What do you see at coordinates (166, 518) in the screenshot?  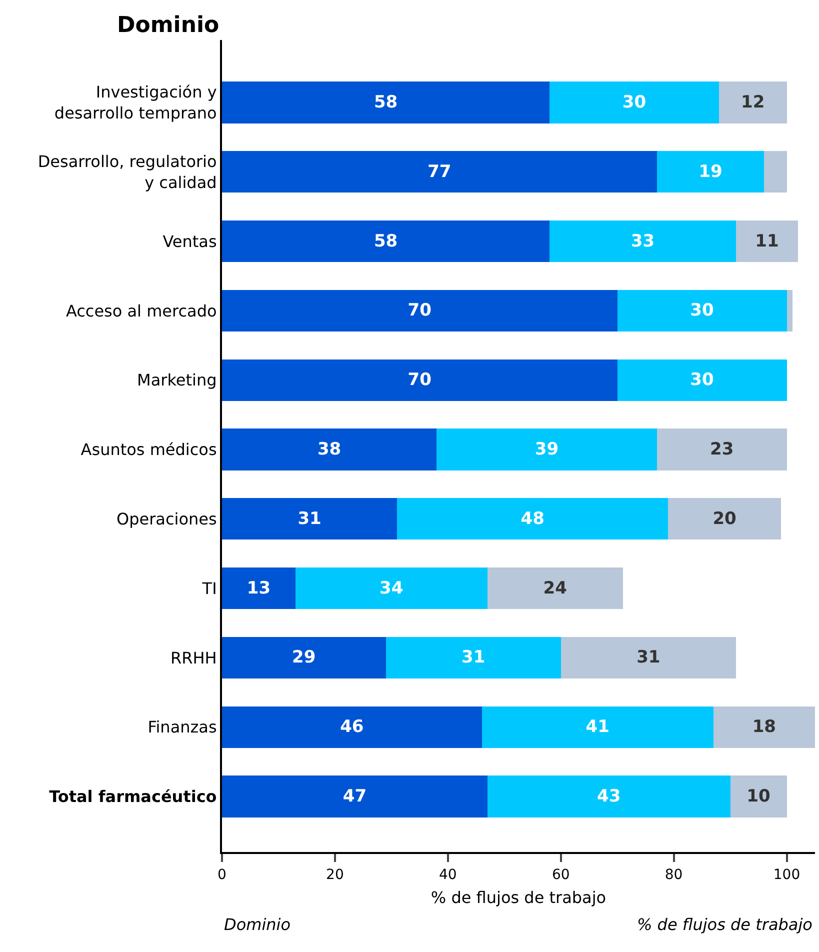 I see `y-tick-label: Operaciones` at bounding box center [166, 518].